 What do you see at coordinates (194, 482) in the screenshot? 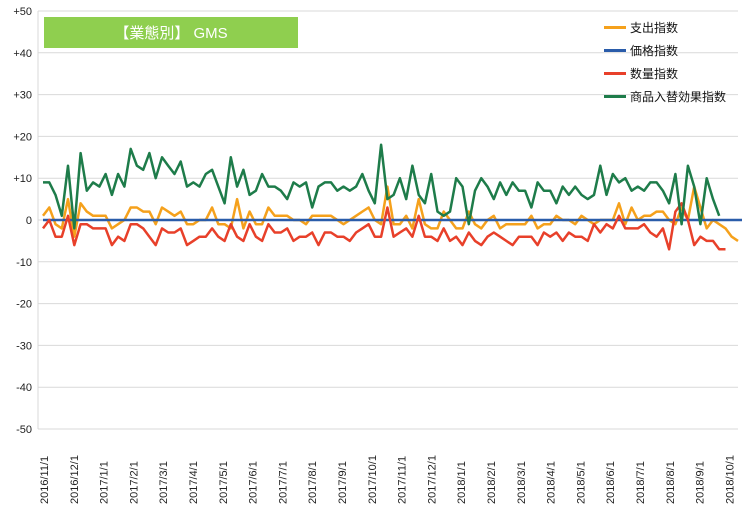
I see `x-tick-label: 2017/4/1` at bounding box center [194, 482].